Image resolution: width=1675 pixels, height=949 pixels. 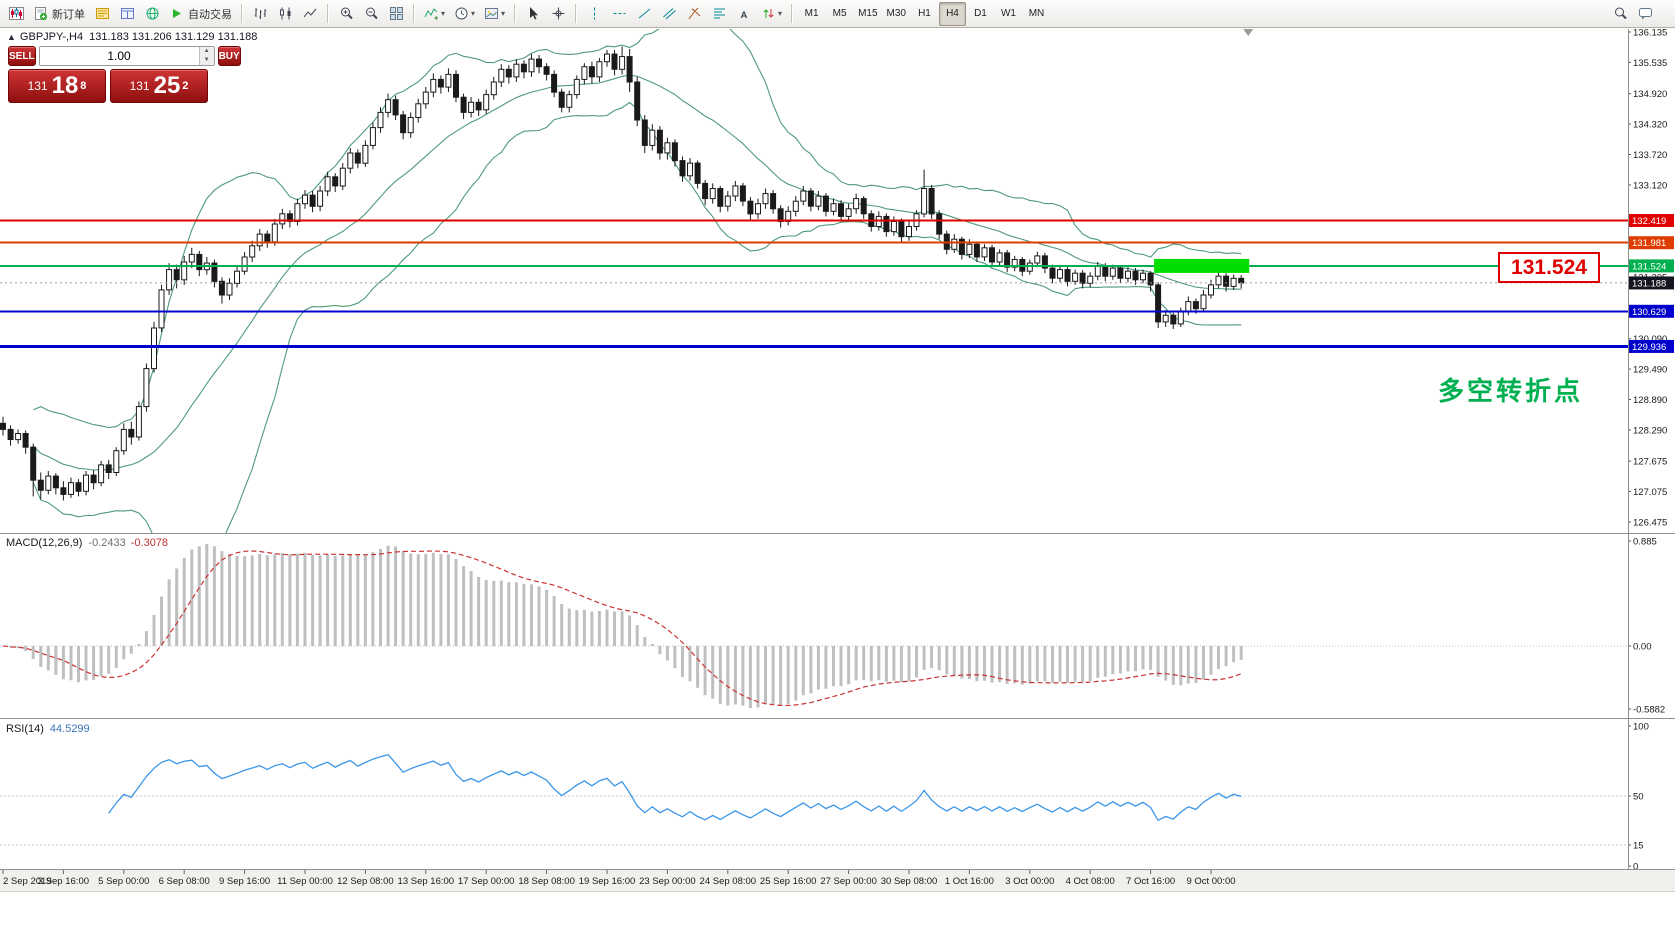 What do you see at coordinates (63, 881) in the screenshot?
I see `svg-text: 3 Sep 16:00` at bounding box center [63, 881].